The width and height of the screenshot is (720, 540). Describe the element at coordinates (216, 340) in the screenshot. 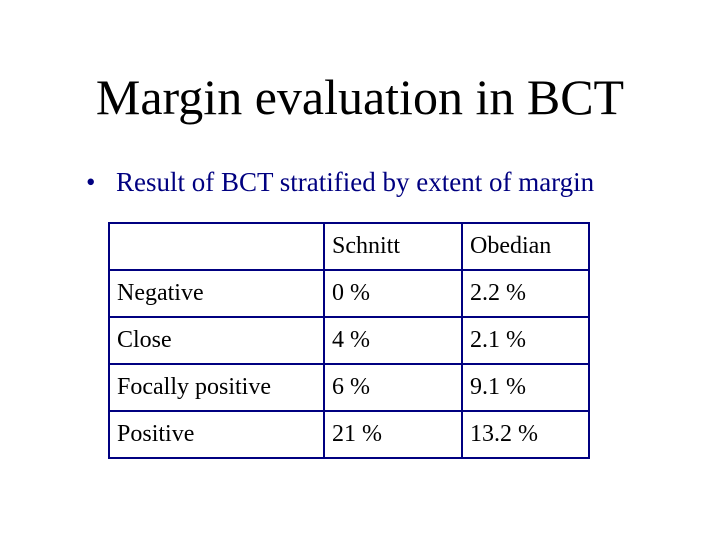

I see `row-label: Close` at that location.